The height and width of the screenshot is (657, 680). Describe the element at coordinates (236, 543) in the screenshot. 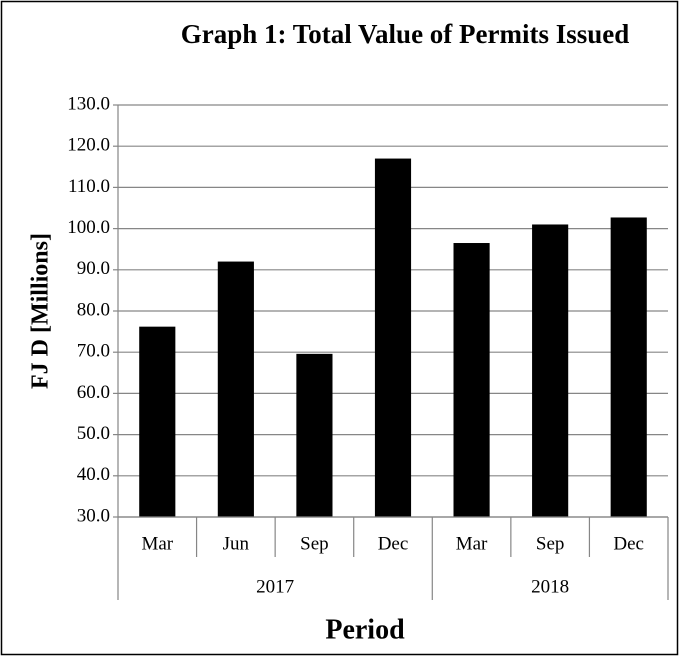

I see `x-tick-label: Jun` at that location.